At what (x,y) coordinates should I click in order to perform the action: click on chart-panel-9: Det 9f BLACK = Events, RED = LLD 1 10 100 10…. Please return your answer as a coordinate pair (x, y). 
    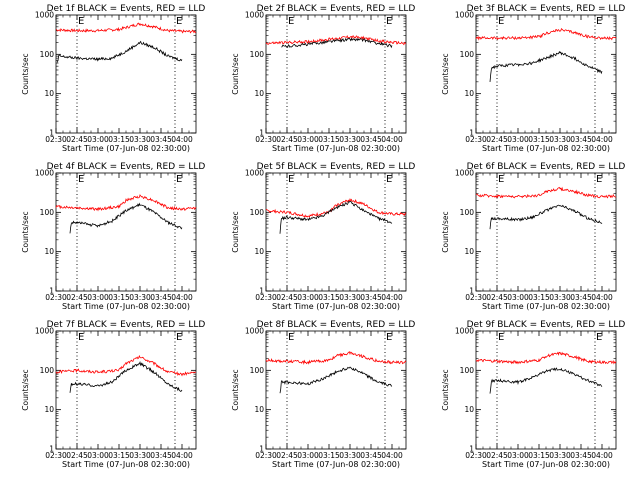
    Looking at the image, I should click on (533, 394).